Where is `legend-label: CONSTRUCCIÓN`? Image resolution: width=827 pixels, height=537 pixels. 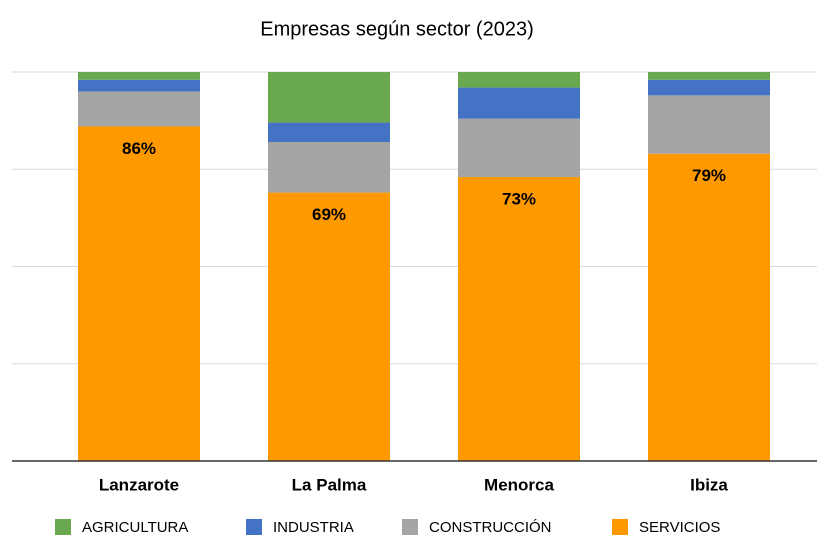 legend-label: CONSTRUCCIÓN is located at coordinates (490, 527).